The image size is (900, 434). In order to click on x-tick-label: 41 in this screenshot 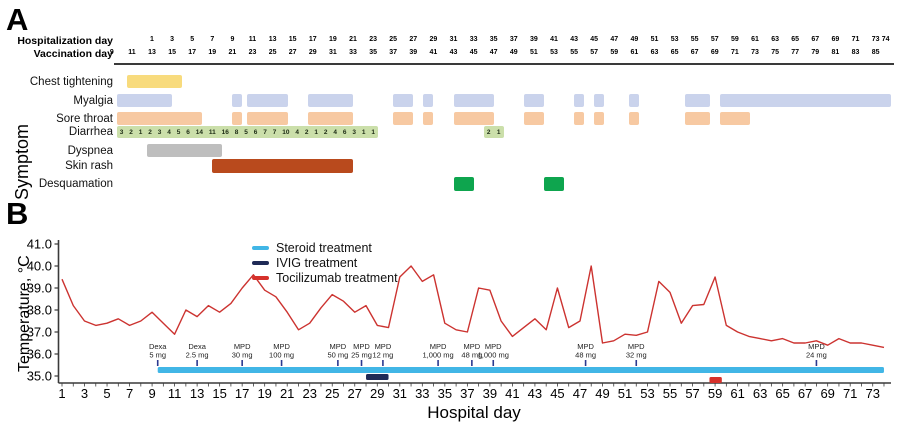, I will do `click(512, 393)`.